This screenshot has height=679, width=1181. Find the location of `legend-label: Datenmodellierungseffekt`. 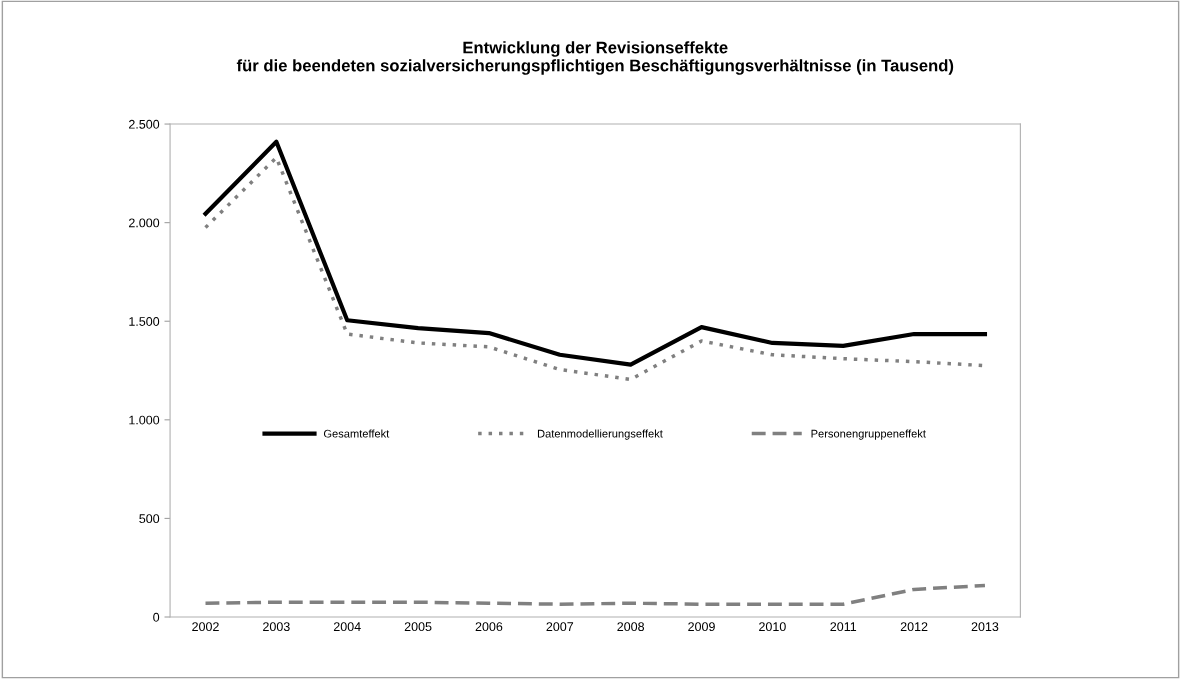

legend-label: Datenmodellierungseffekt is located at coordinates (600, 434).